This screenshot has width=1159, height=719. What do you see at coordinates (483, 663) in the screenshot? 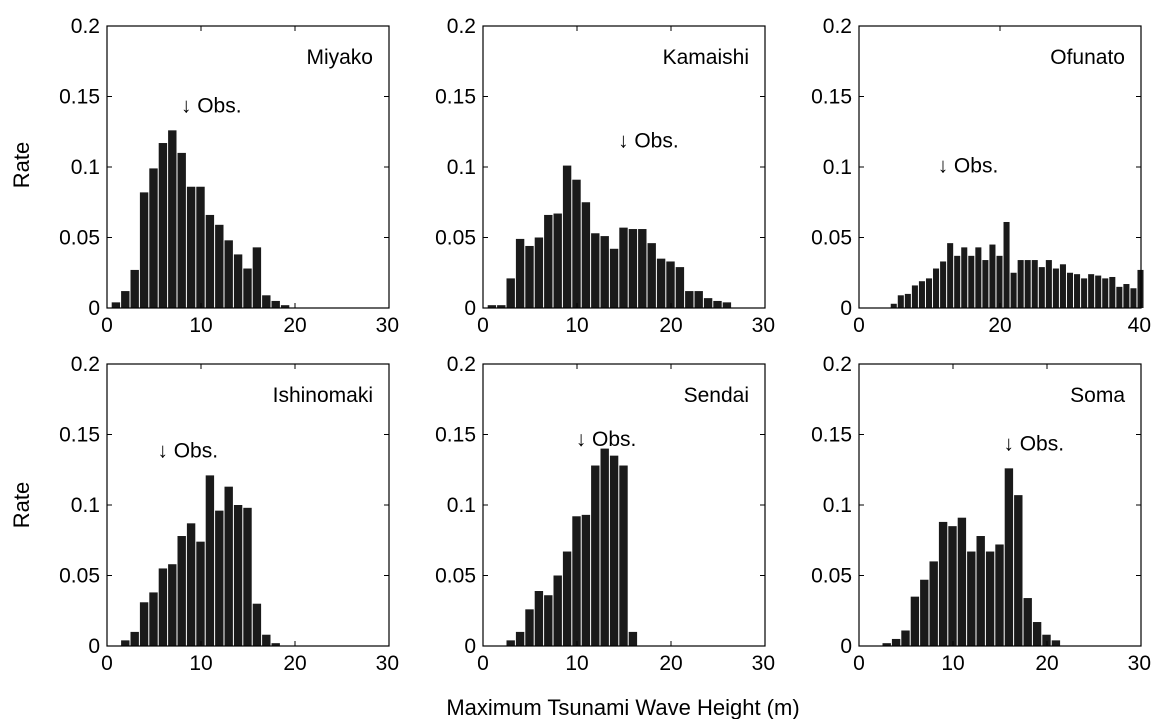
I see `x-tick-label: 0` at bounding box center [483, 663].